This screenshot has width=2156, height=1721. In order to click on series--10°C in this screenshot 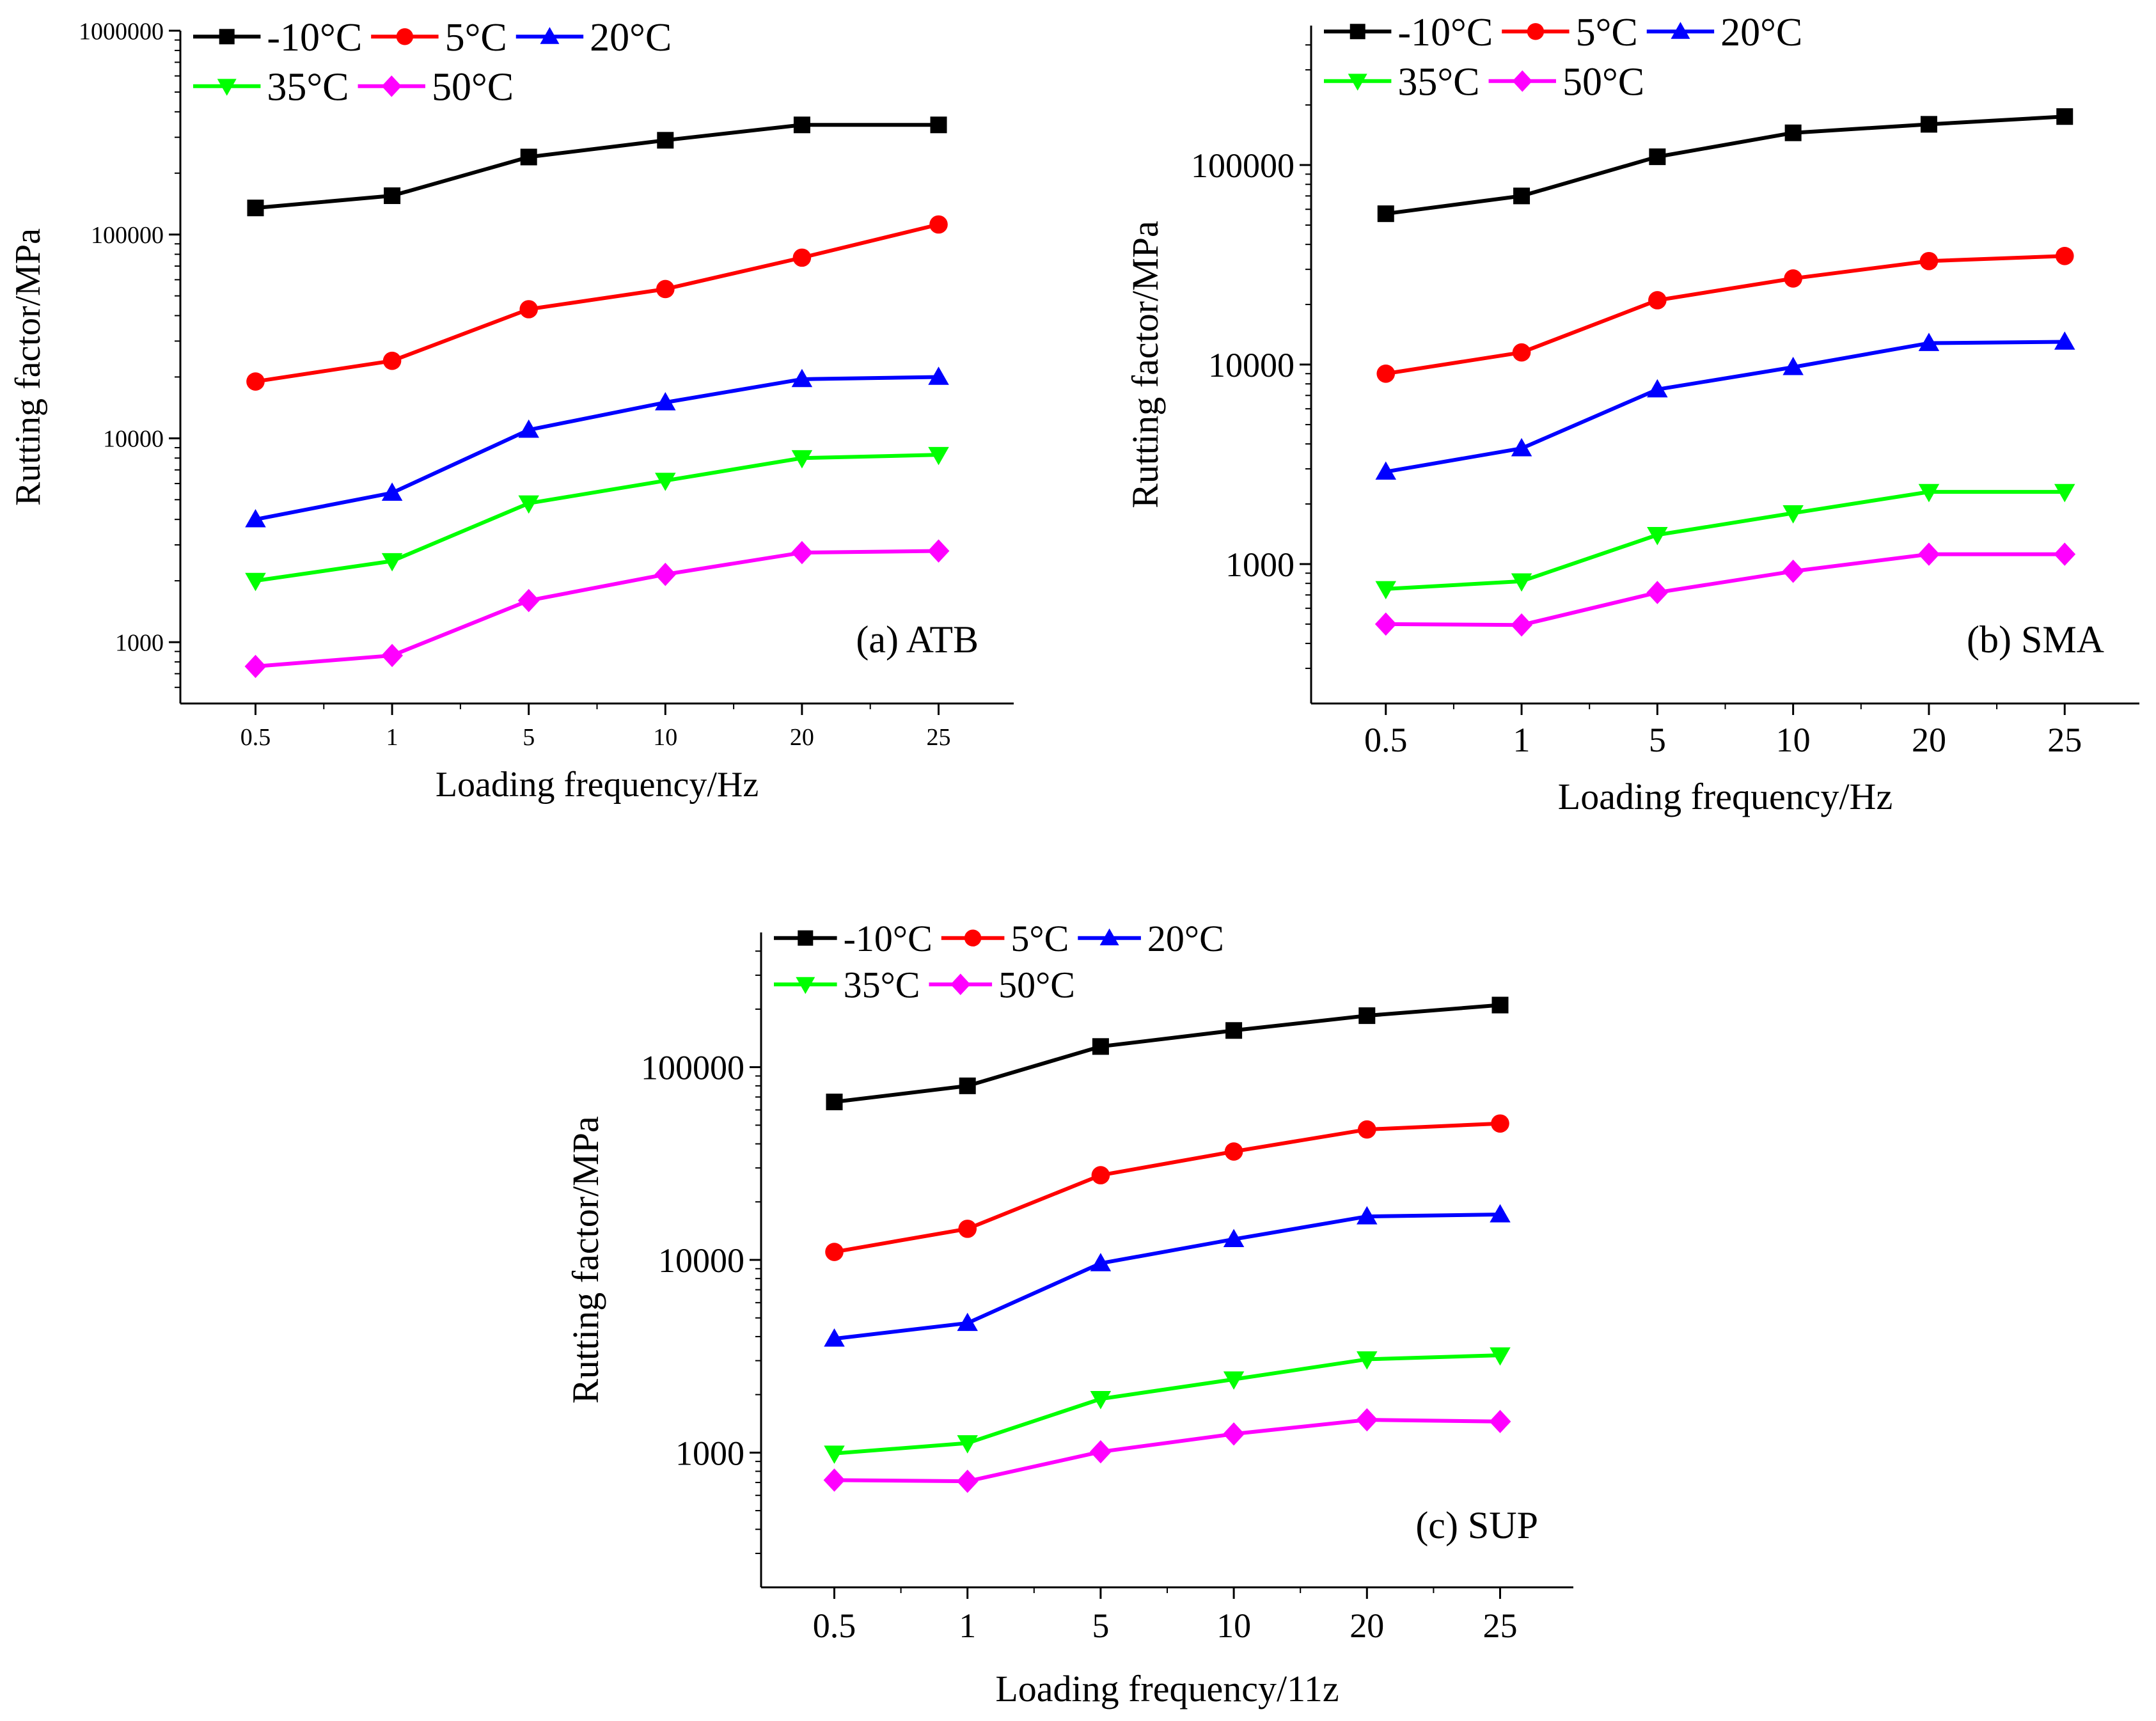, I will do `click(597, 167)`.